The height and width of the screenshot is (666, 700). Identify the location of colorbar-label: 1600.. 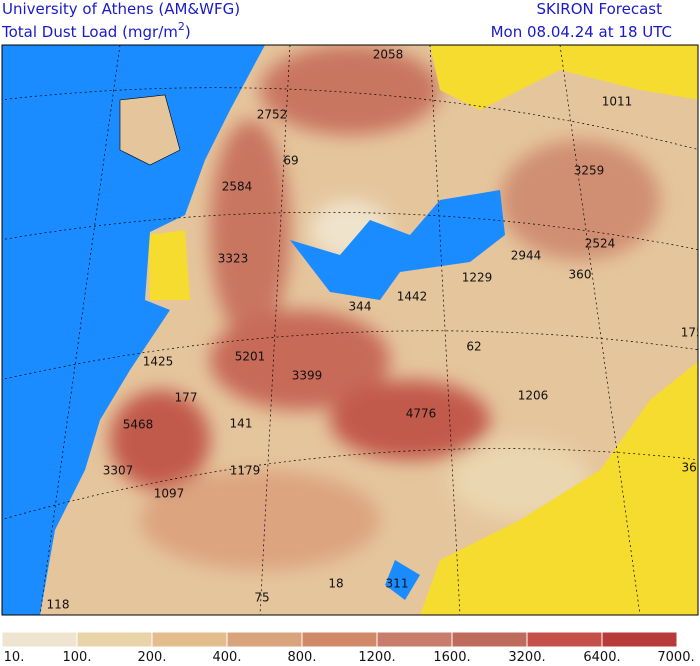
(451, 656).